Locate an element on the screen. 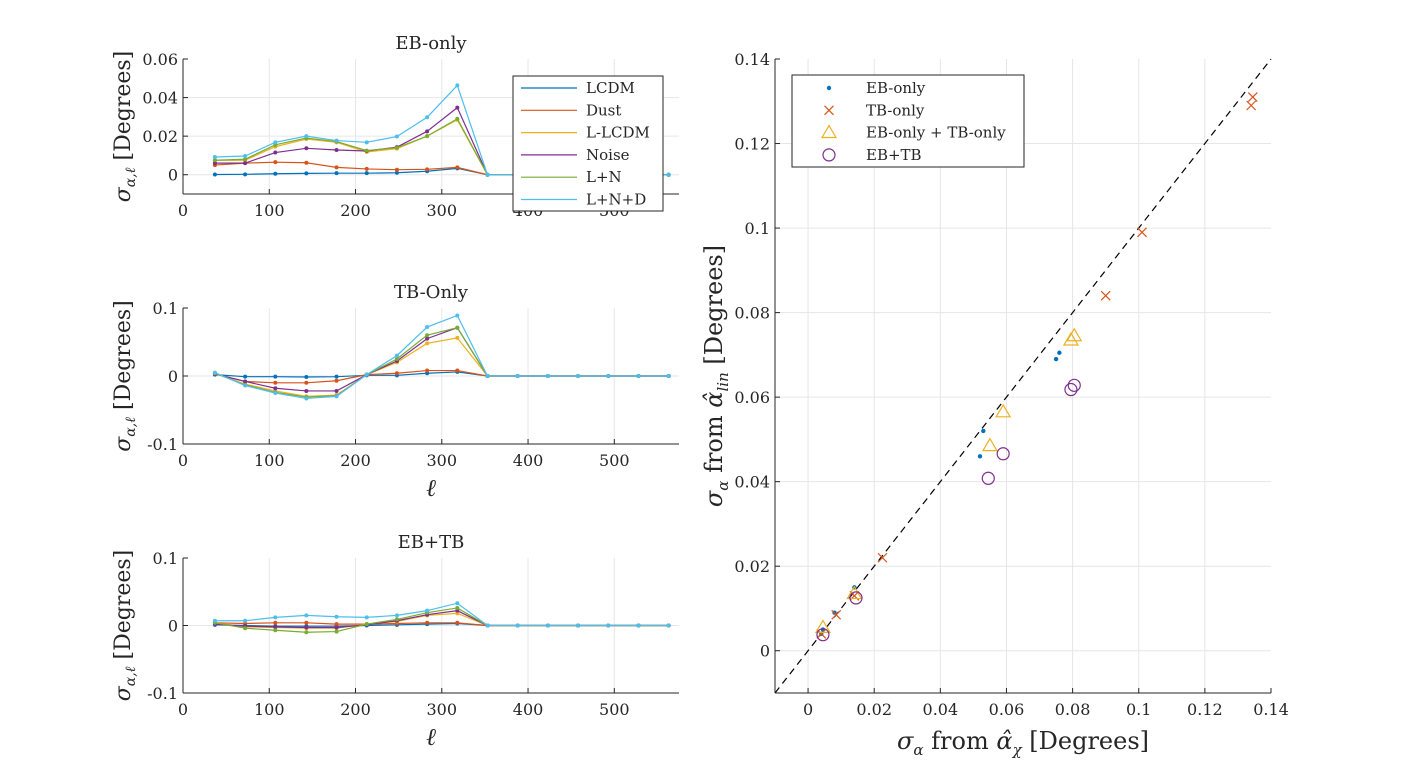  y-axis-label: σα from α̂lin [Degrees] is located at coordinates (716, 376).